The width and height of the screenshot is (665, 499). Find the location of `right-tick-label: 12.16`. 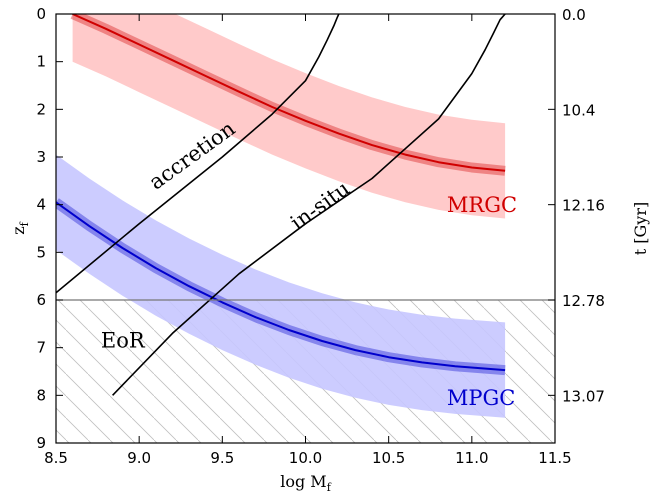

right-tick-label: 12.16 is located at coordinates (583, 206).